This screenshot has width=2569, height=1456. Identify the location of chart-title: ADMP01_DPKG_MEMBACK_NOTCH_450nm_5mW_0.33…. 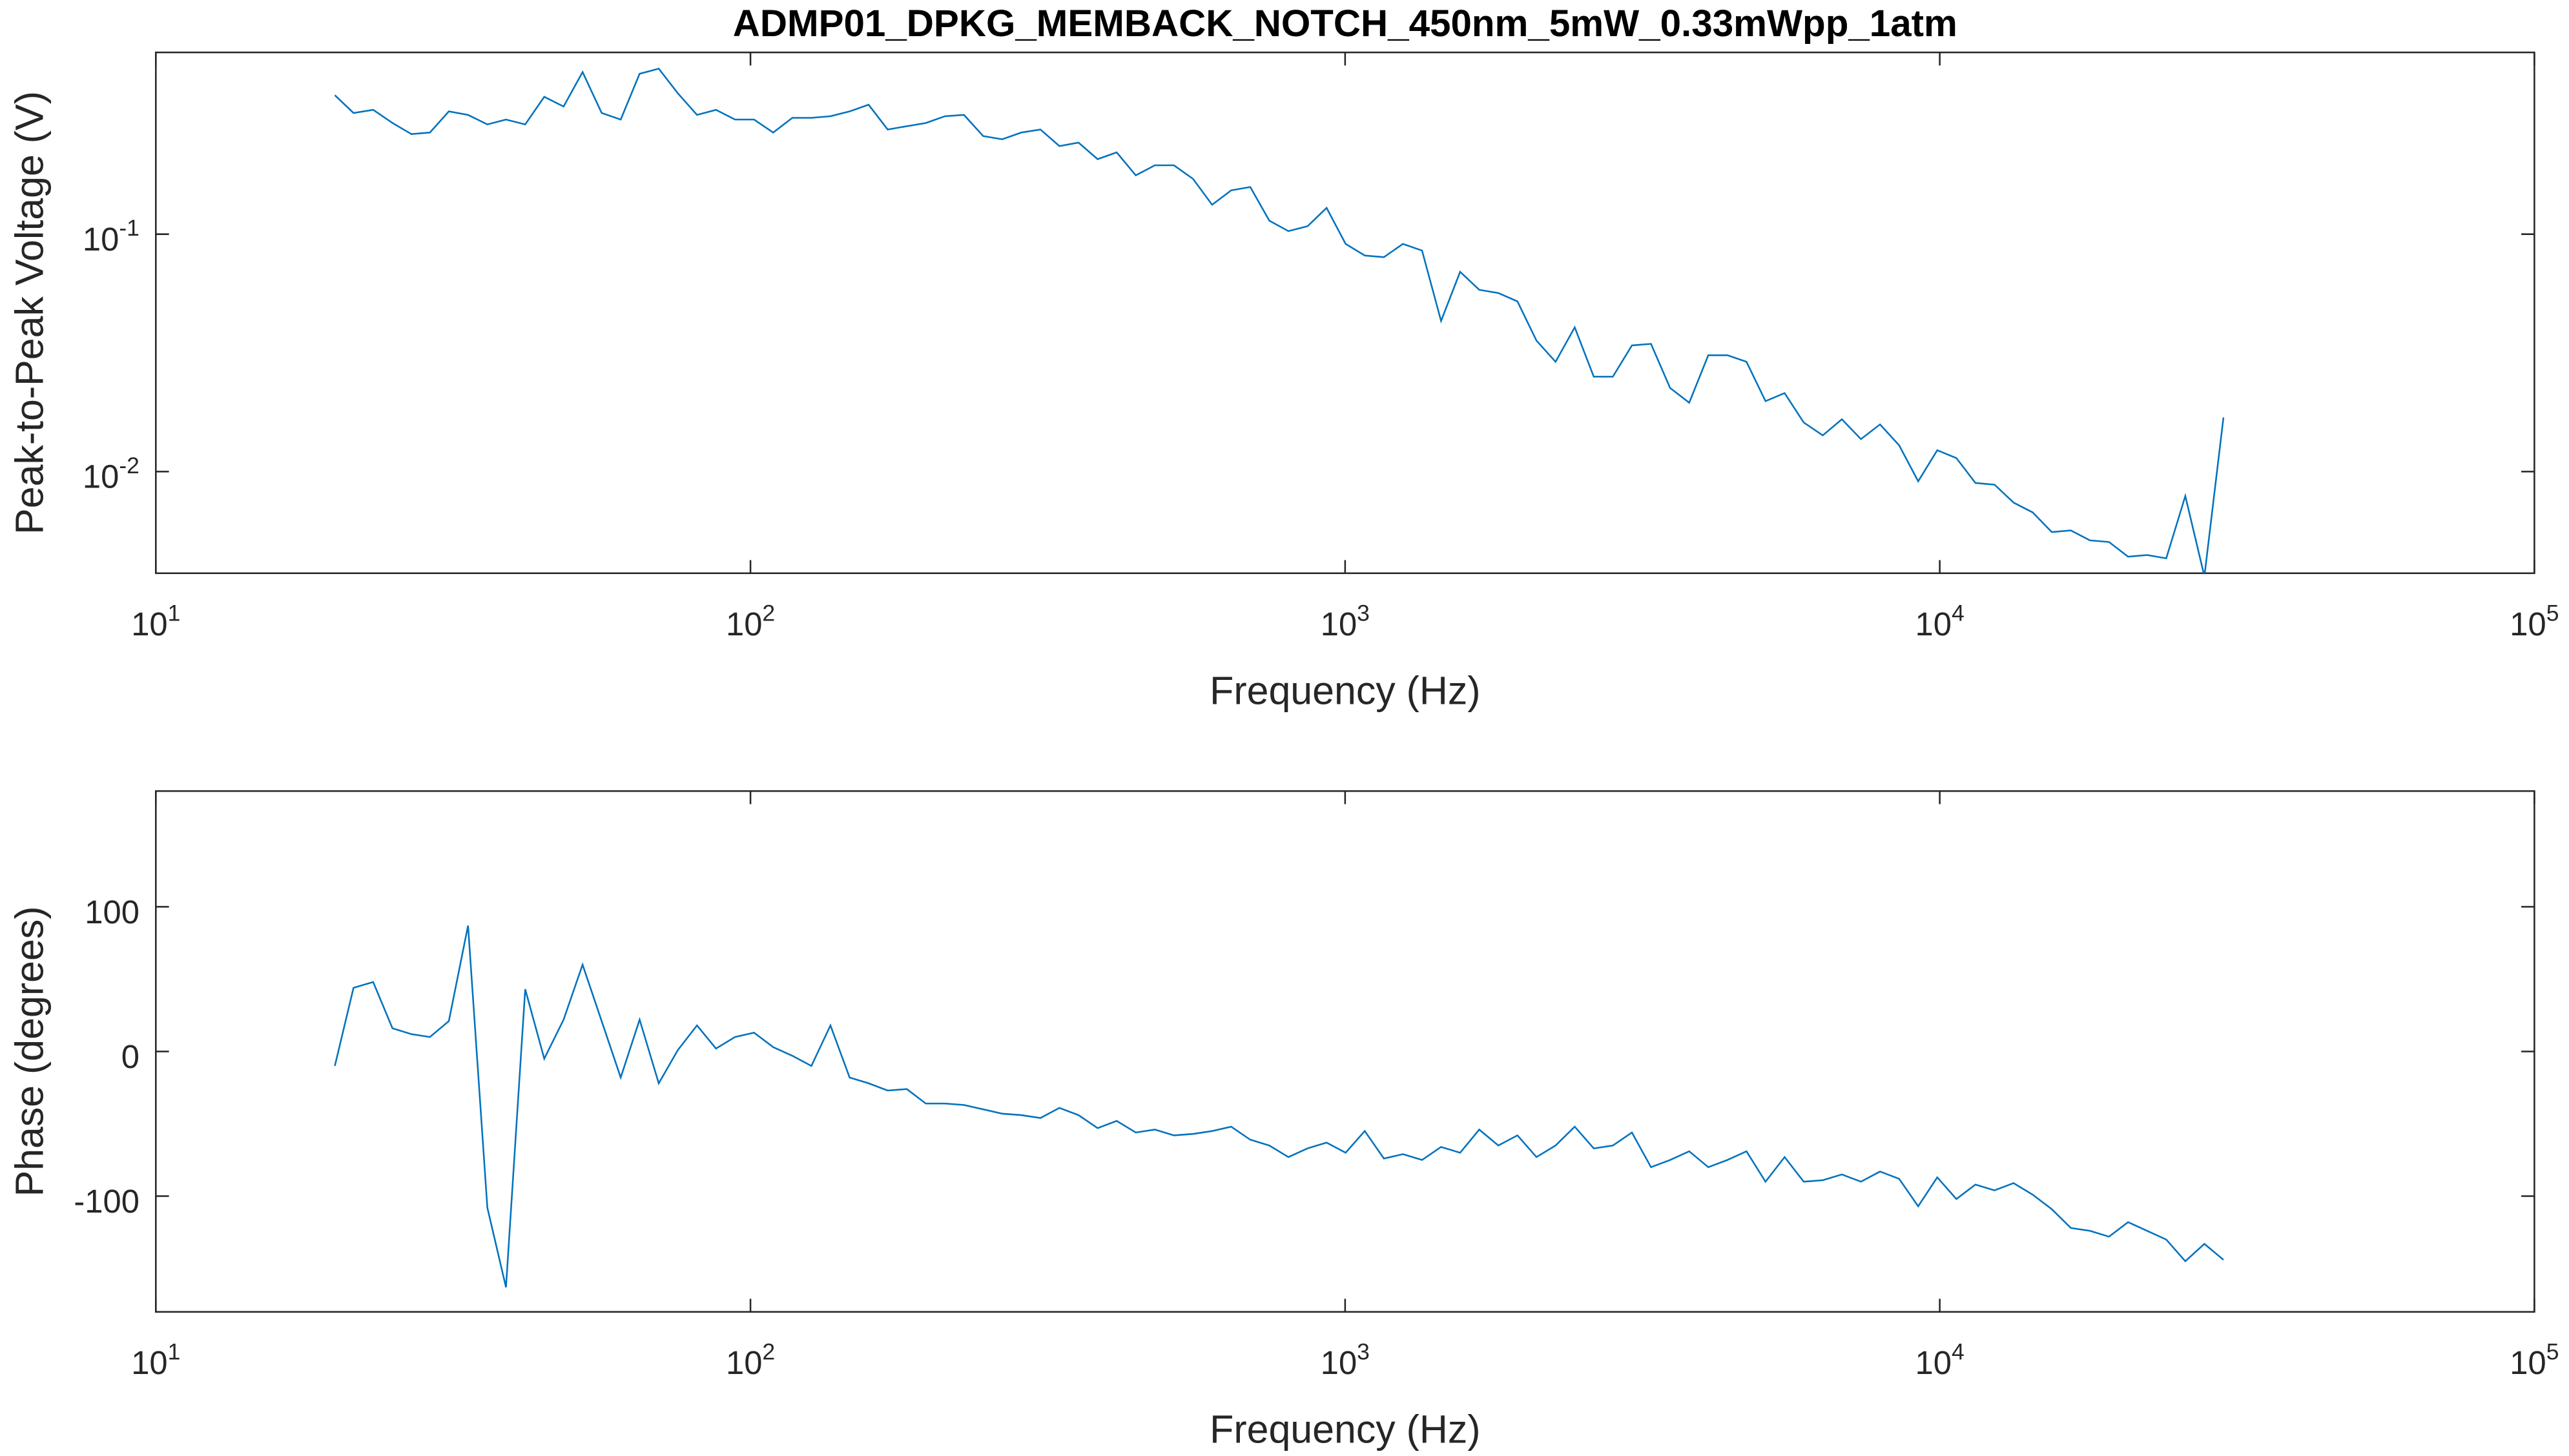
(1345, 24).